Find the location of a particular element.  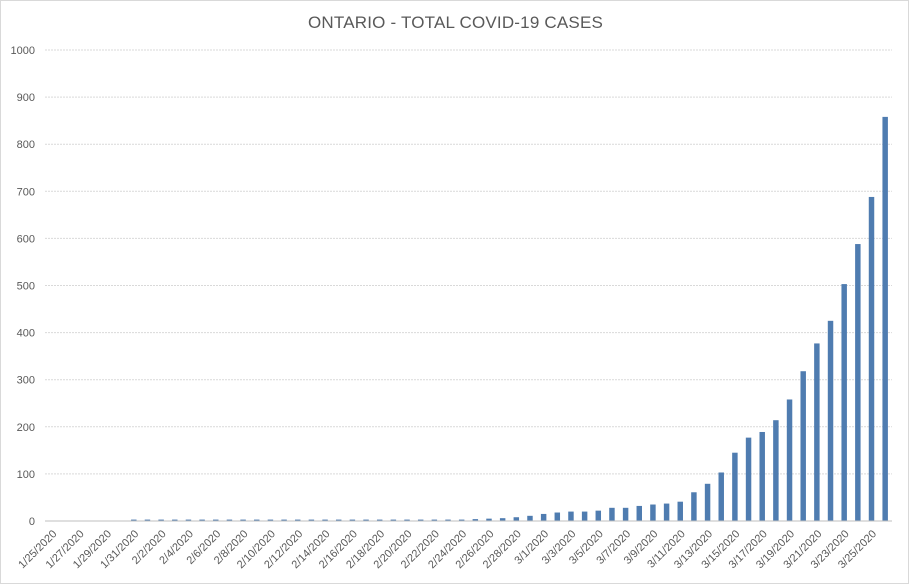

y-tick-label: 100 is located at coordinates (26, 475).